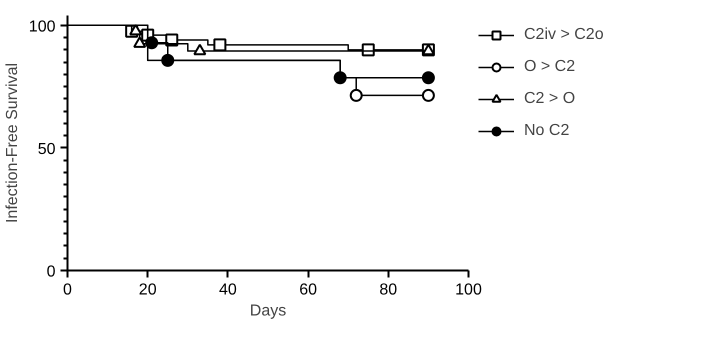 This screenshot has width=704, height=359. Describe the element at coordinates (547, 131) in the screenshot. I see `legend-label: No C2` at that location.